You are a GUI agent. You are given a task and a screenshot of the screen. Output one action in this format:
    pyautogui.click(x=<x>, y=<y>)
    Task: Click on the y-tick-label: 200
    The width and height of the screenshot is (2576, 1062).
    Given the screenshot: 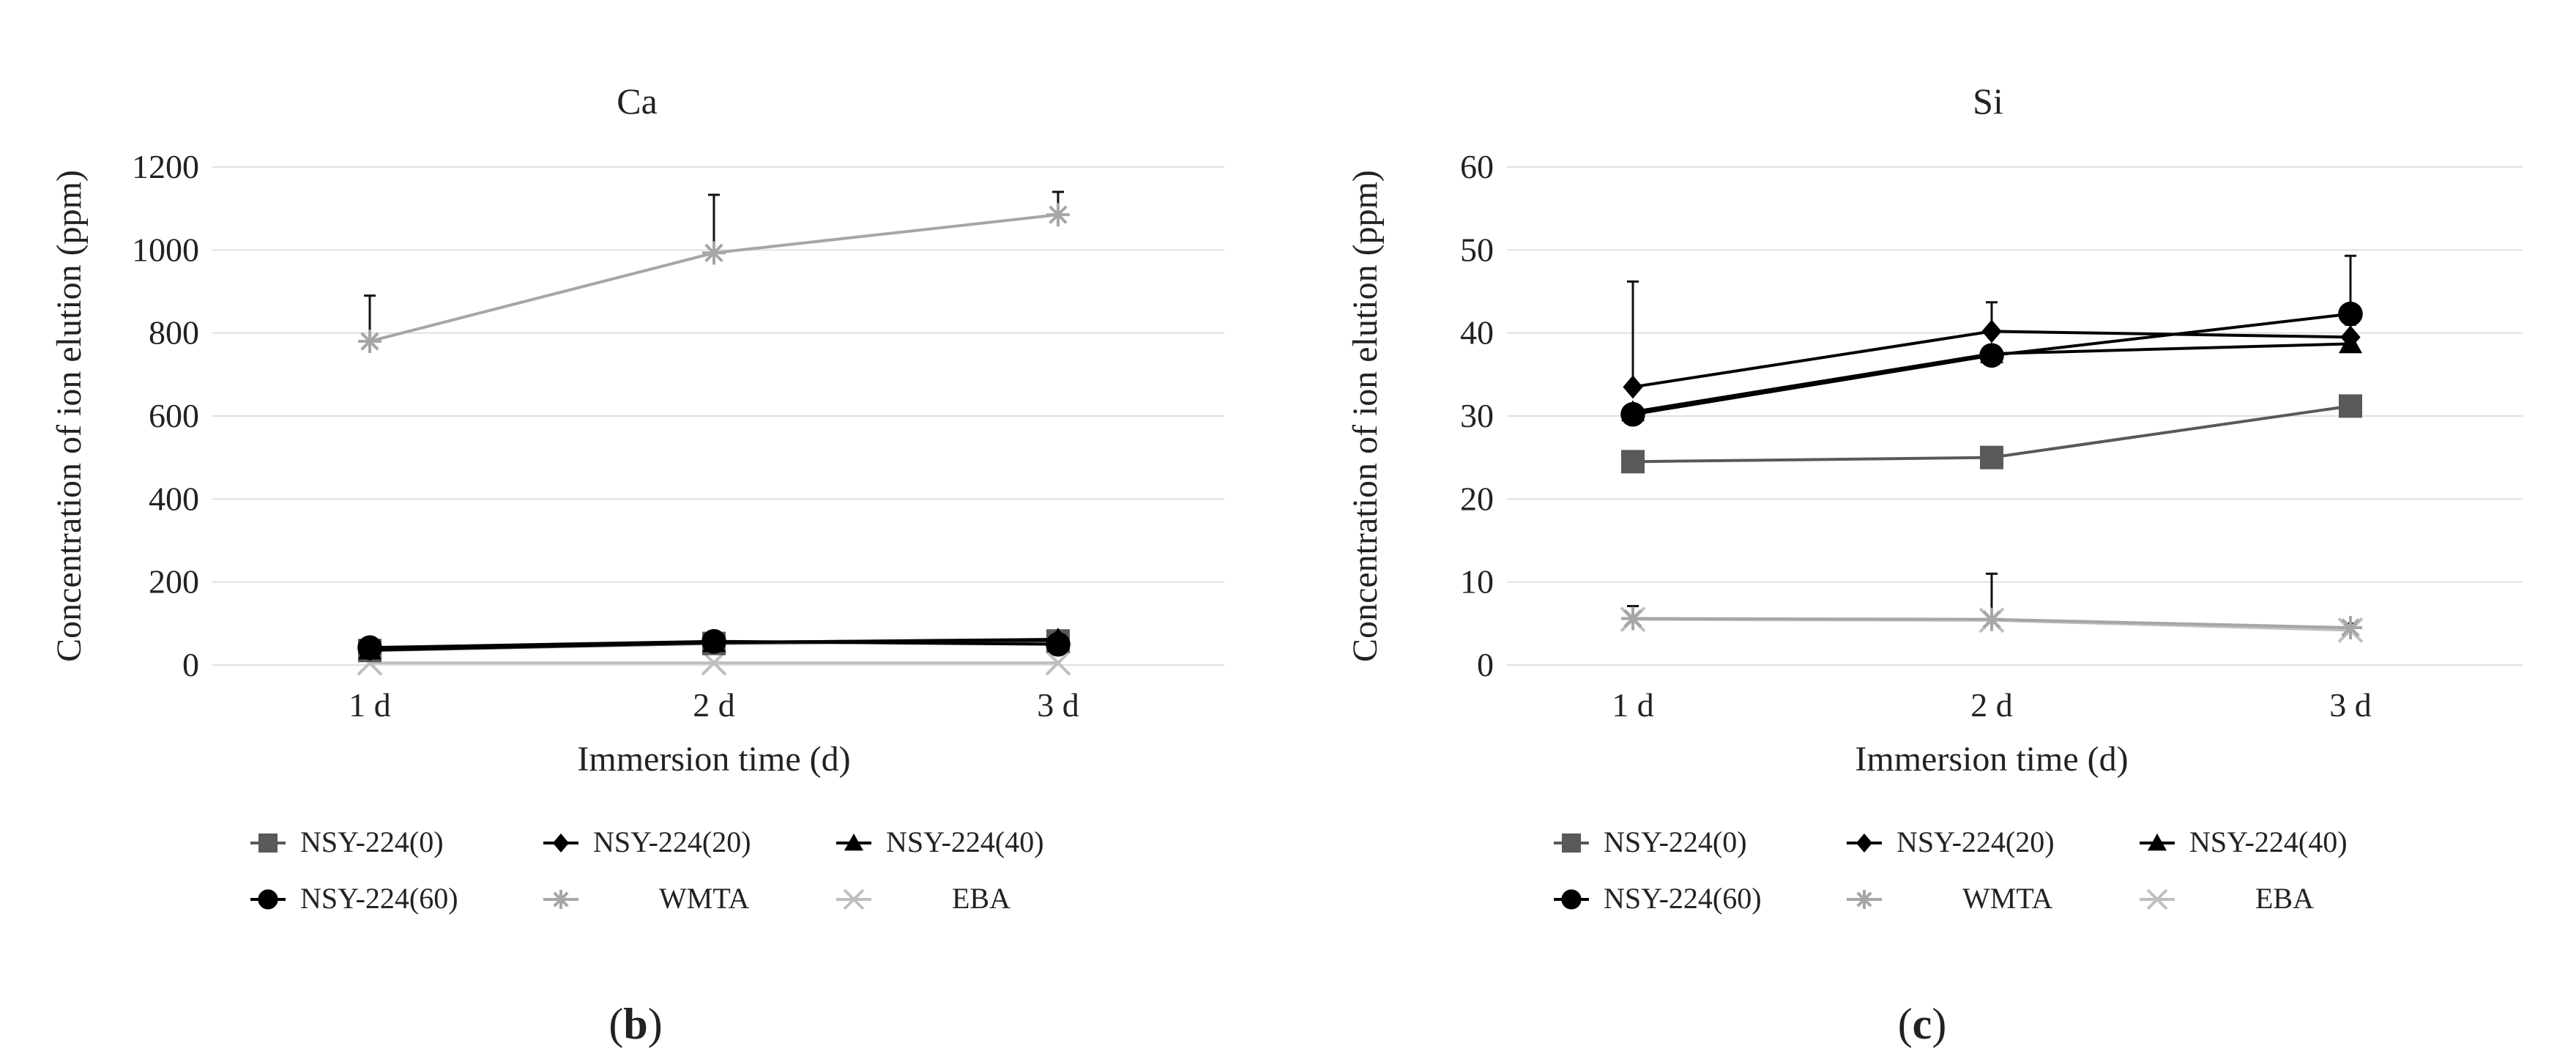 What is the action you would take?
    pyautogui.click(x=174, y=582)
    